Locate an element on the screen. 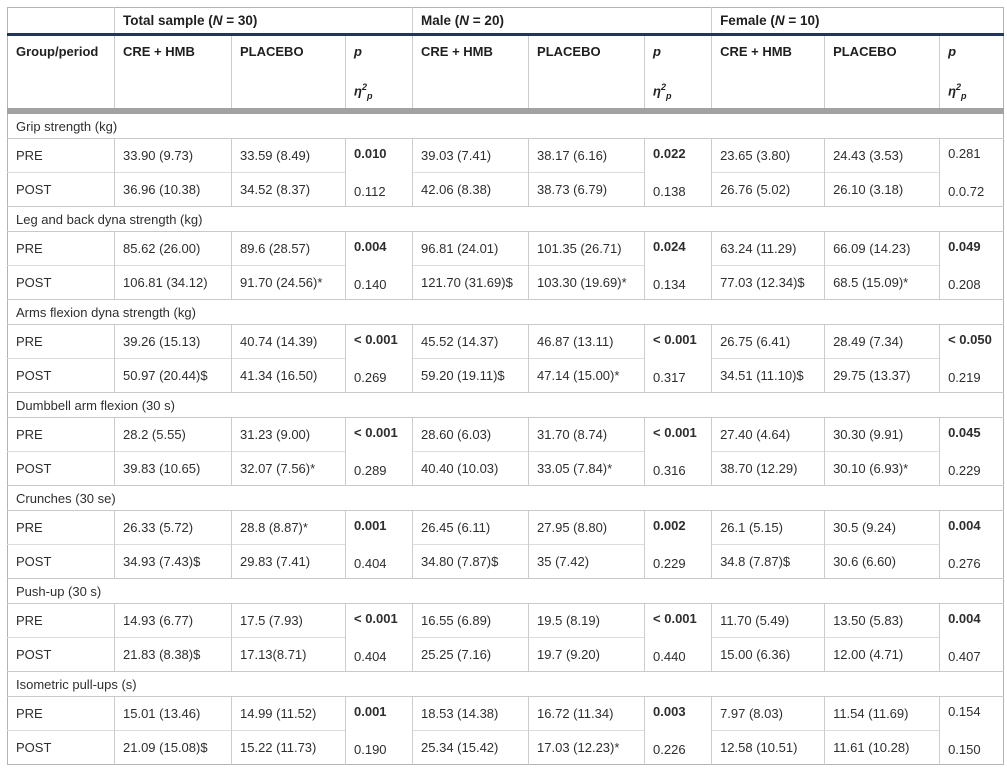  value-cell: 30.30 (9.91) is located at coordinates (882, 434).